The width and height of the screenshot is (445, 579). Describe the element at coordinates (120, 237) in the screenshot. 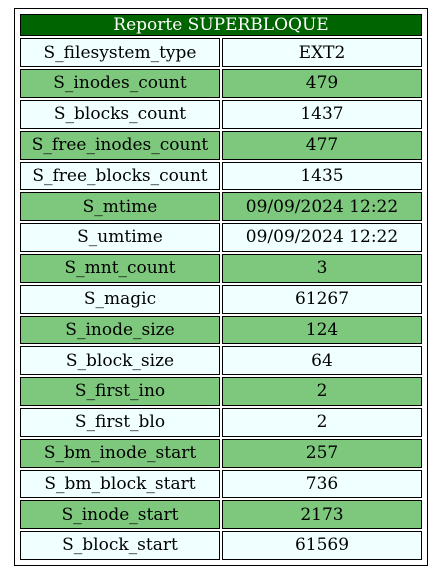

I see `row-key: S_umtime` at that location.